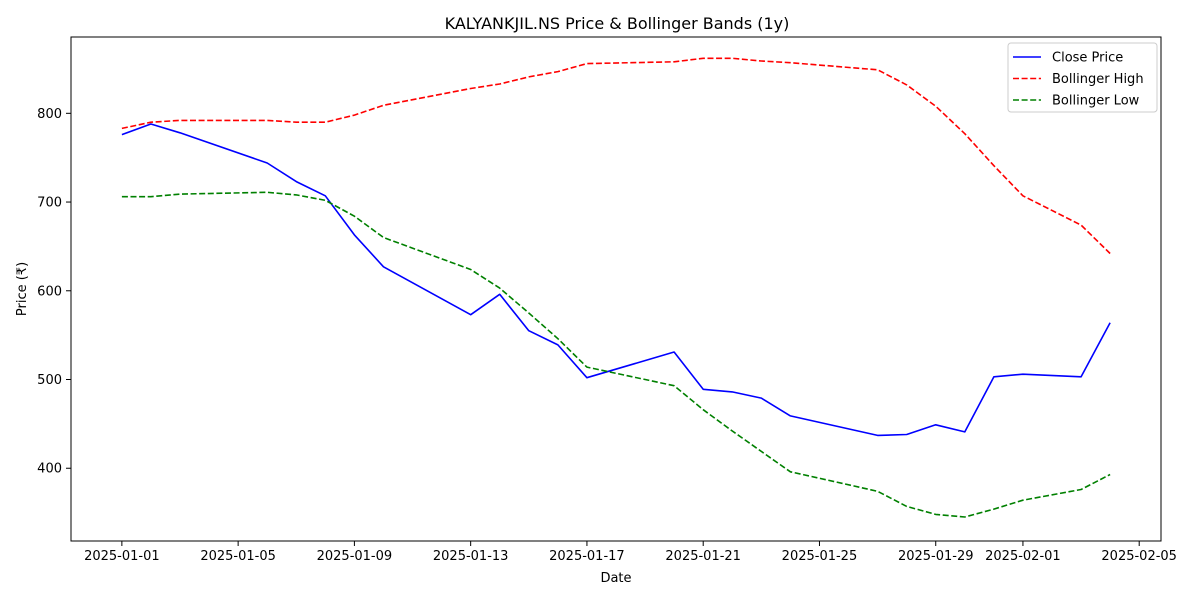 This screenshot has height=600, width=1200. I want to click on x-tick-label: 2025-01-13, so click(471, 556).